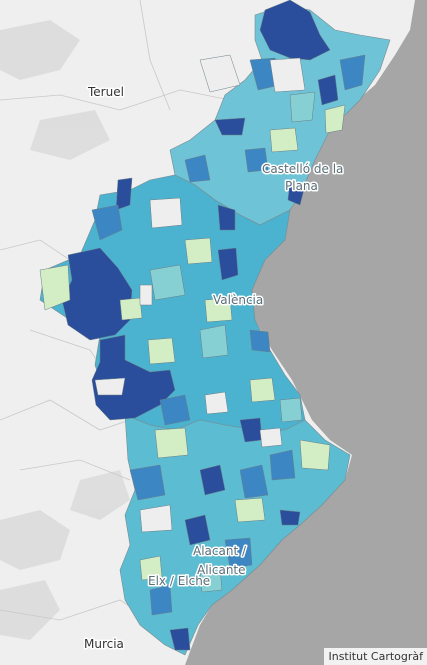  What do you see at coordinates (104, 644) in the screenshot?
I see `city-label-murcia: Murcia` at bounding box center [104, 644].